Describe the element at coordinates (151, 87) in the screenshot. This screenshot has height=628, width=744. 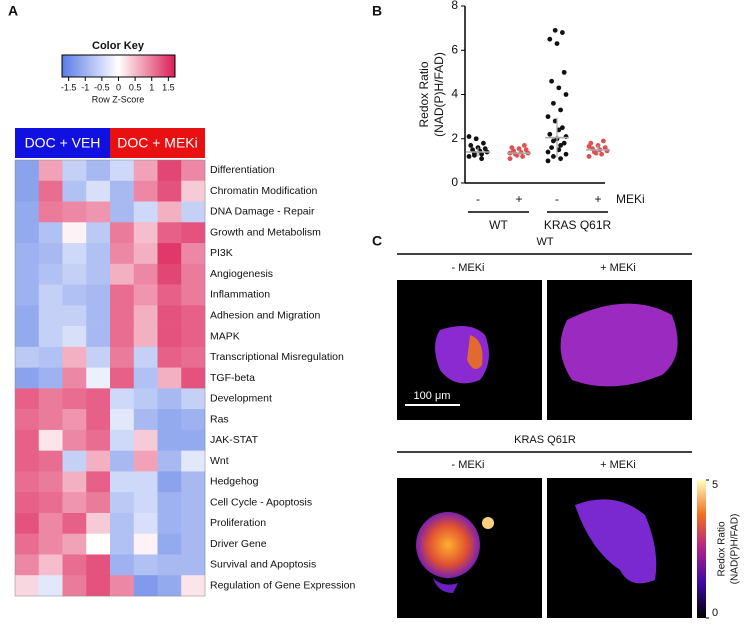
I see `x-tick-label: 1` at that location.